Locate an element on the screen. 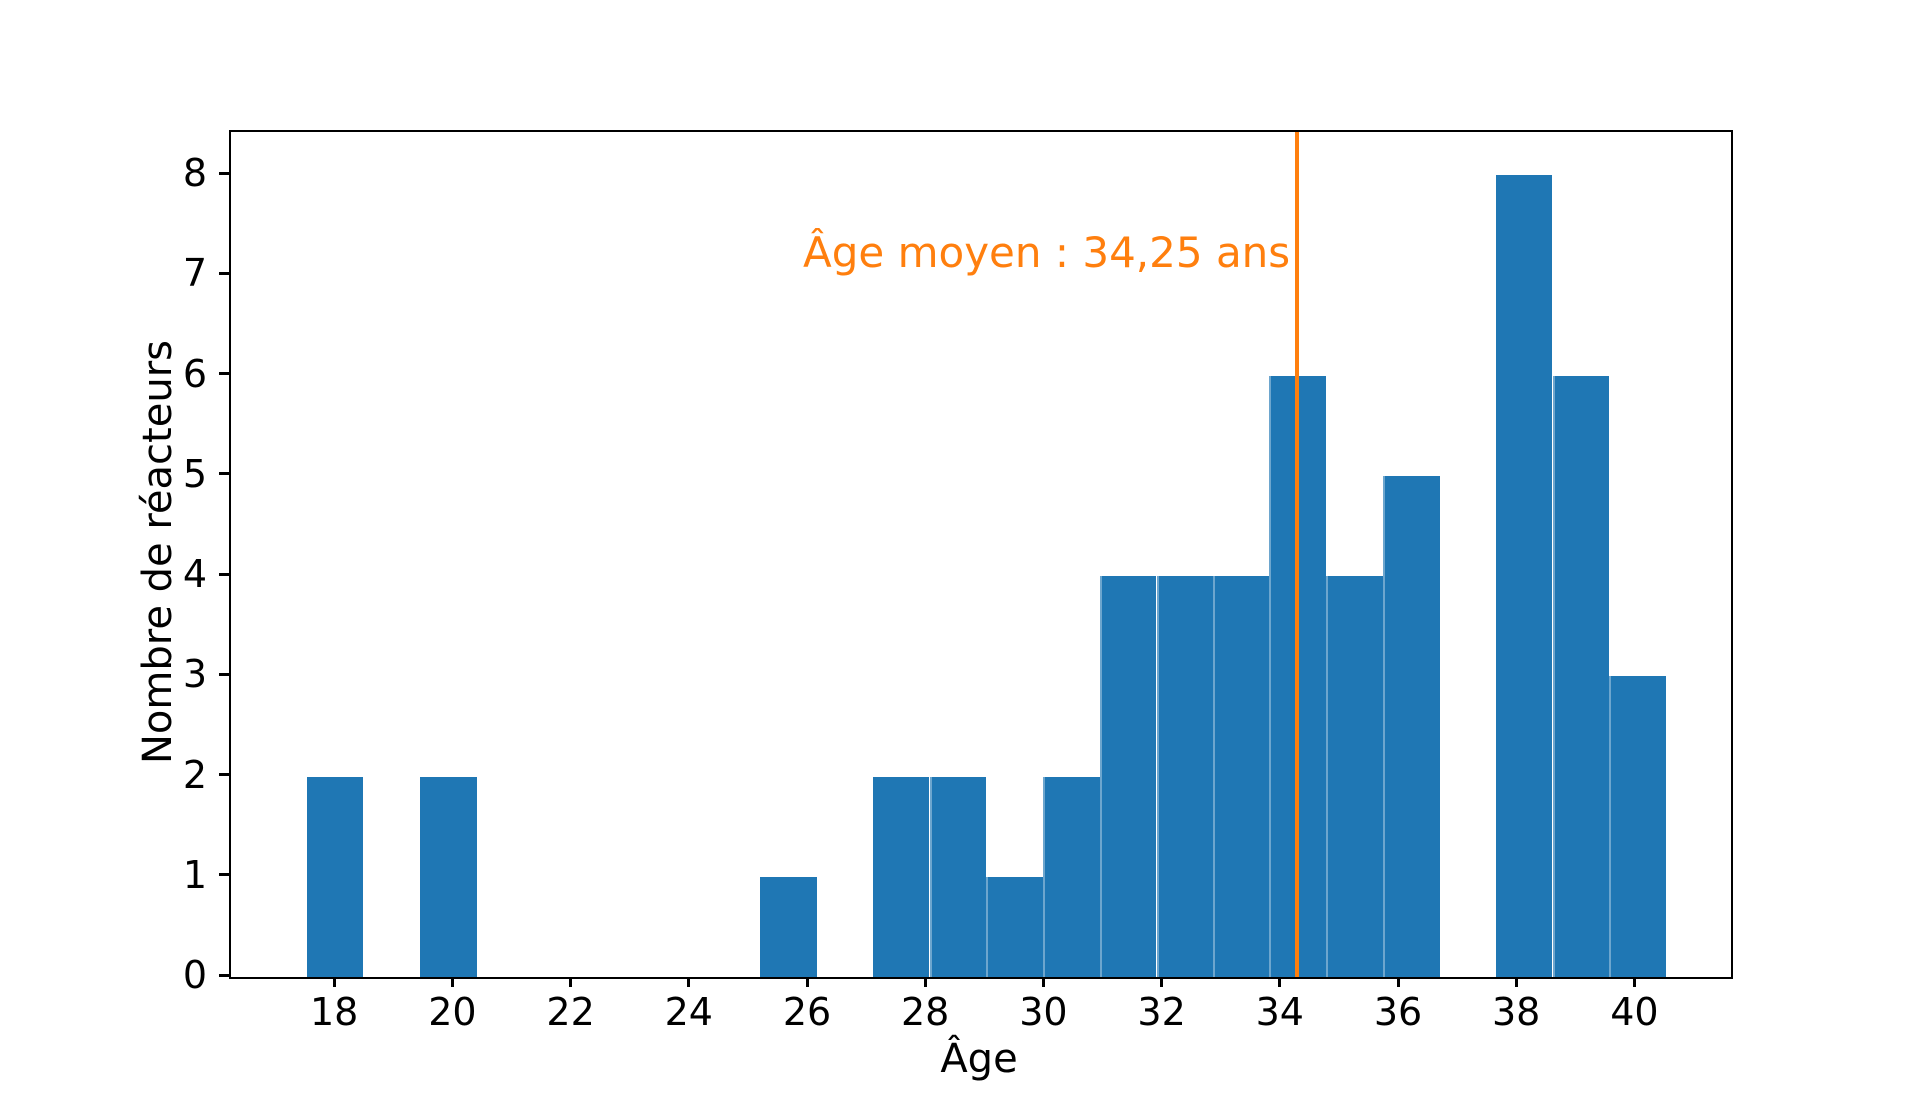  x-axis-label: Âge is located at coordinates (979, 1059).